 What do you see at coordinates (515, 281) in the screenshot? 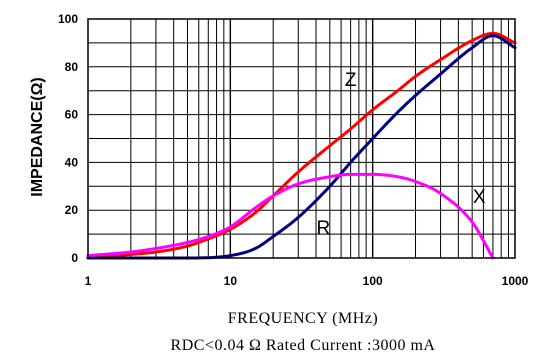
I see `x-tick-label: 1000` at bounding box center [515, 281].